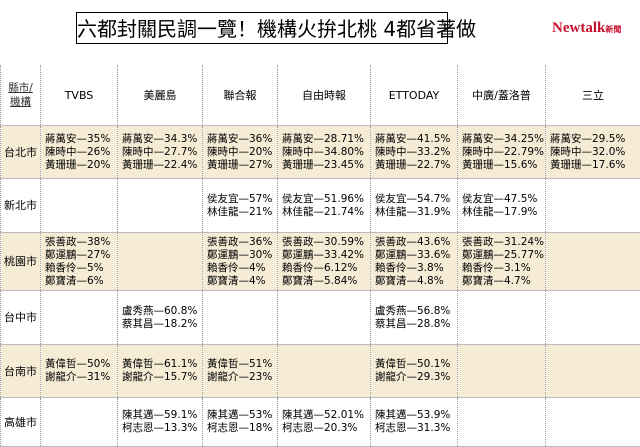  Describe the element at coordinates (503, 255) in the screenshot. I see `poll-result: 鄭運鵬—25.77%` at that location.